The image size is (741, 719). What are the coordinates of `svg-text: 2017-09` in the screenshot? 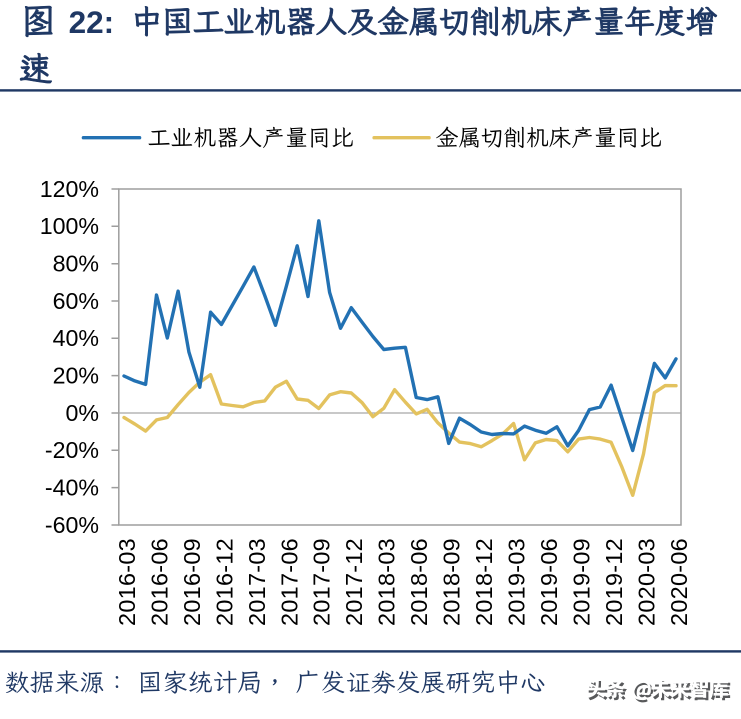 It's located at (322, 582).